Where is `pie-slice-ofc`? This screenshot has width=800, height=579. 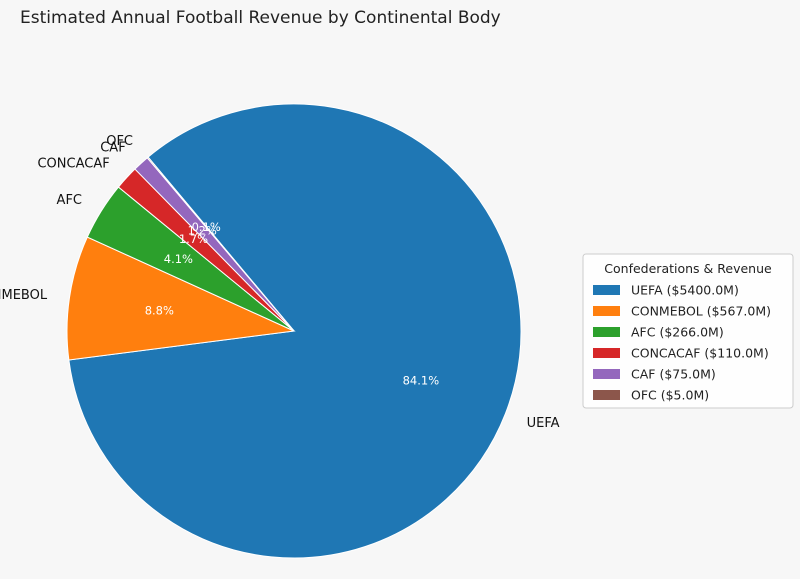
pie-slice-ofc is located at coordinates (220, 244).